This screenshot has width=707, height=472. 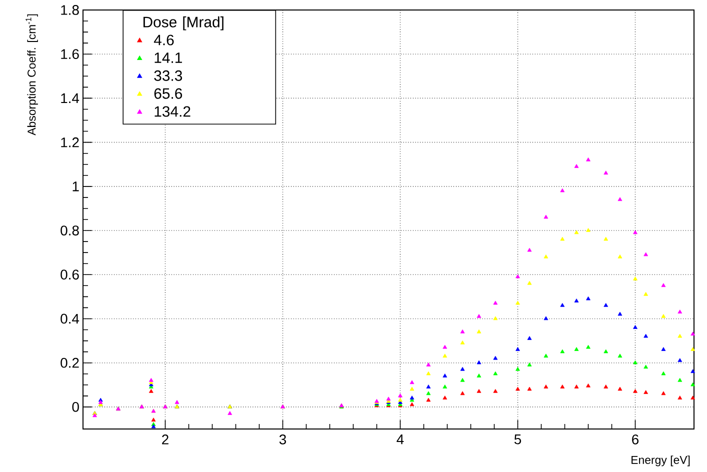 What do you see at coordinates (70, 10) in the screenshot?
I see `y-tick-label: 1.8` at bounding box center [70, 10].